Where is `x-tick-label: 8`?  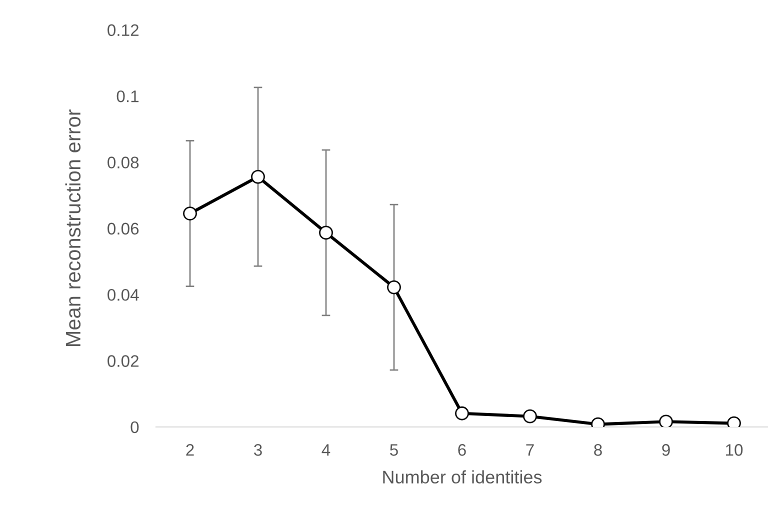
x-tick-label: 8 is located at coordinates (598, 450).